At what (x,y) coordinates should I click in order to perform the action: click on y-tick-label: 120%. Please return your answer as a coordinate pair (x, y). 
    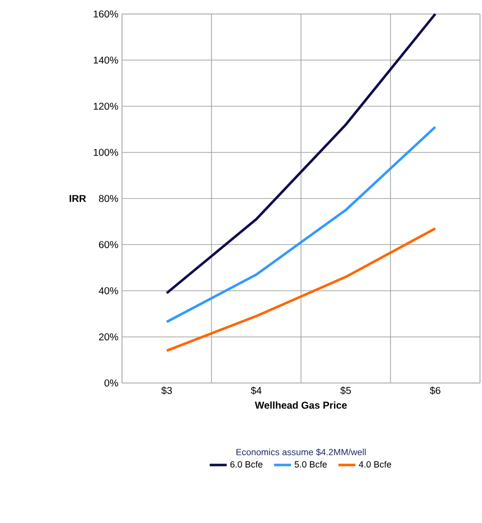
    Looking at the image, I should click on (106, 106).